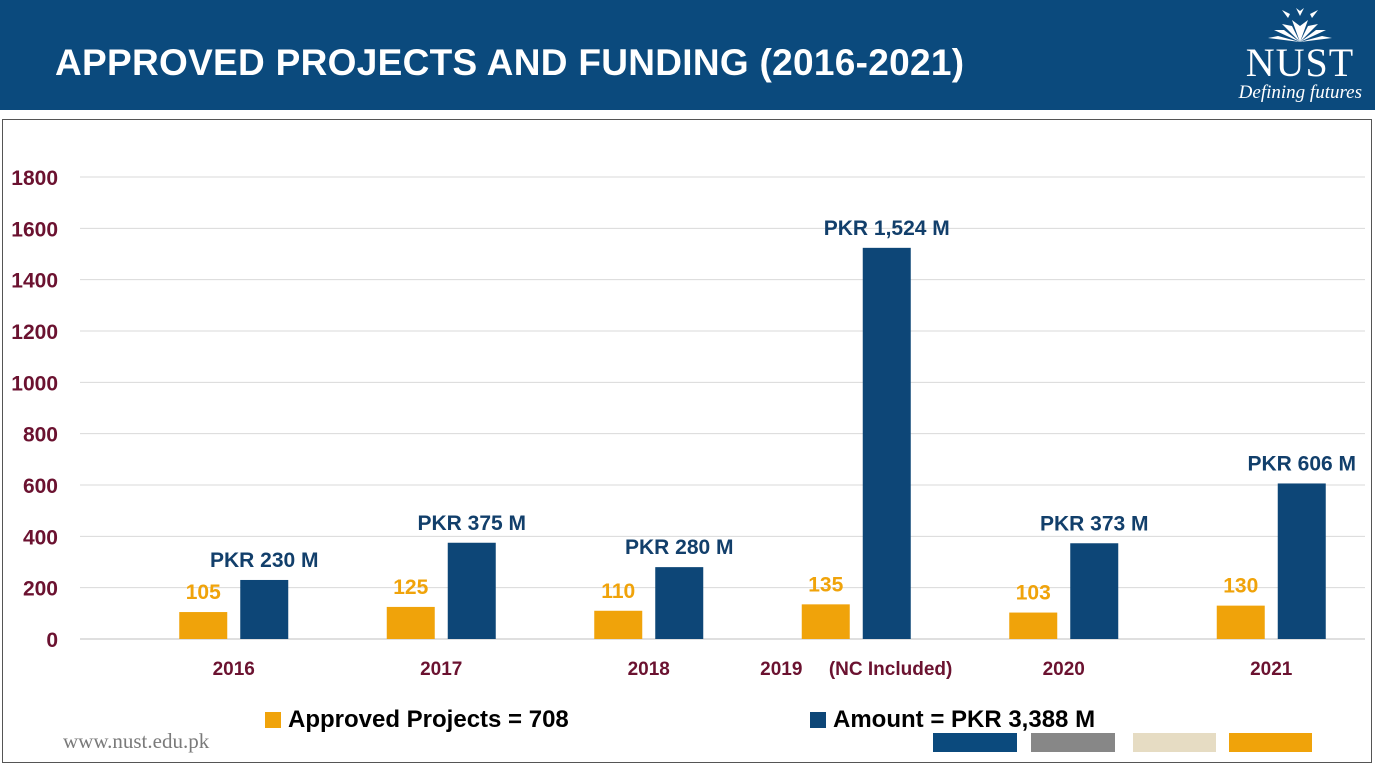 Image resolution: width=1375 pixels, height=767 pixels. I want to click on legend-label-projects: Approved Projects = 708, so click(428, 719).